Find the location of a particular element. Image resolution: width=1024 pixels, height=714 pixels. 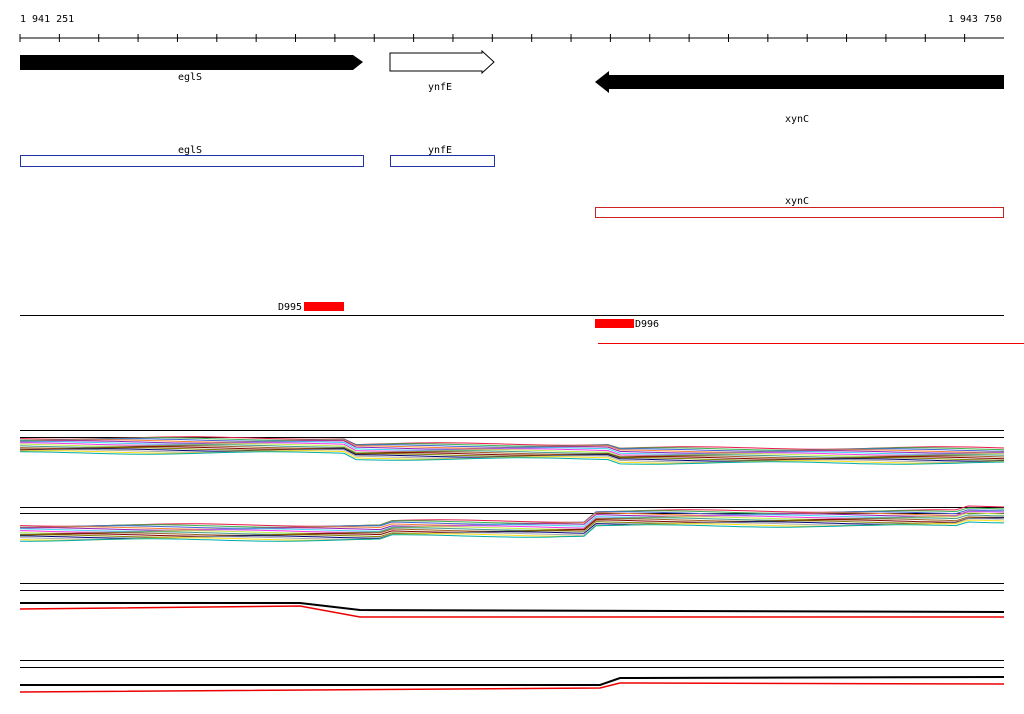

gene-label: xynC is located at coordinates (797, 119).